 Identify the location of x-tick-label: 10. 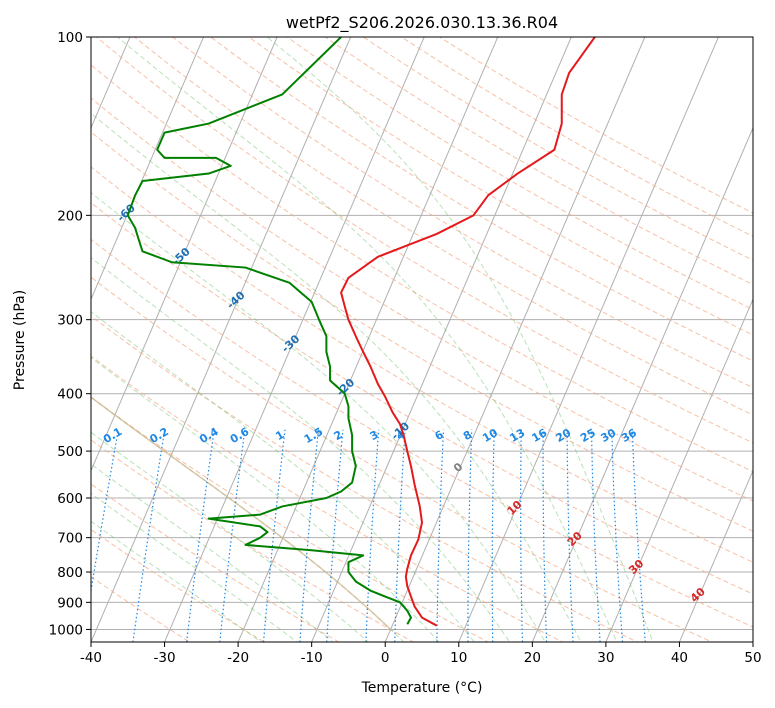
(458, 658).